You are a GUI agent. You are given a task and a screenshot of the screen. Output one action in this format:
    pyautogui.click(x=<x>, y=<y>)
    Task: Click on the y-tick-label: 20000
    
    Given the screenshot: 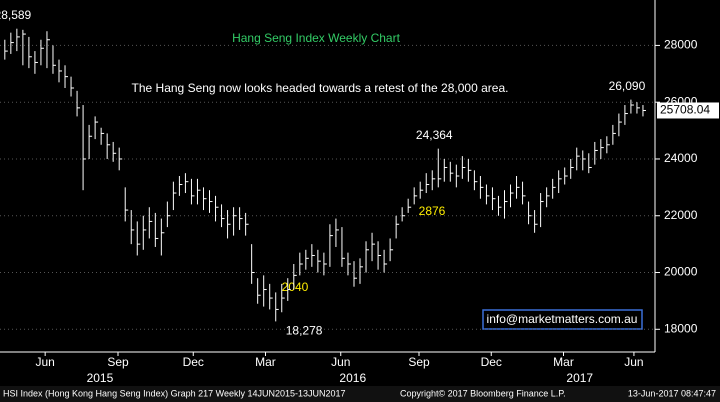 What is the action you would take?
    pyautogui.click(x=681, y=272)
    